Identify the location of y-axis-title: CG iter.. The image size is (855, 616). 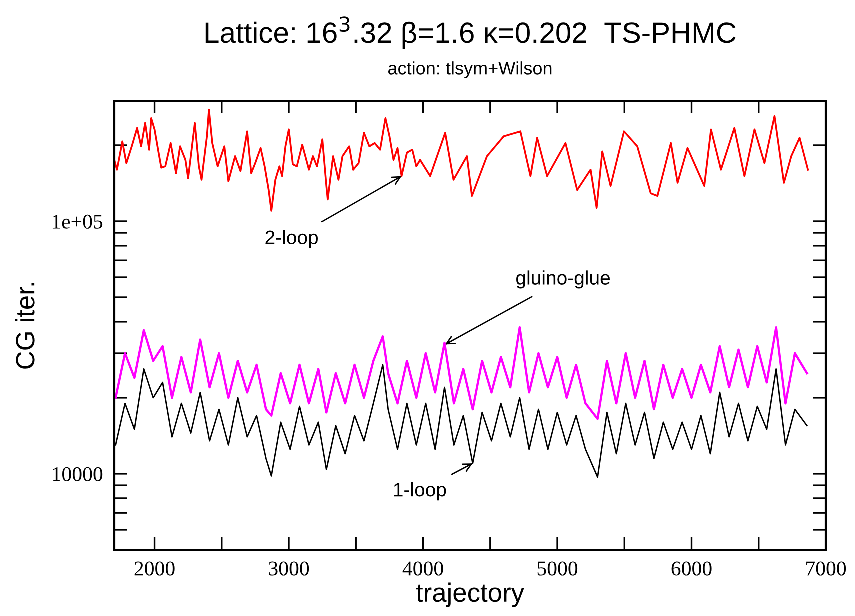
(25, 326).